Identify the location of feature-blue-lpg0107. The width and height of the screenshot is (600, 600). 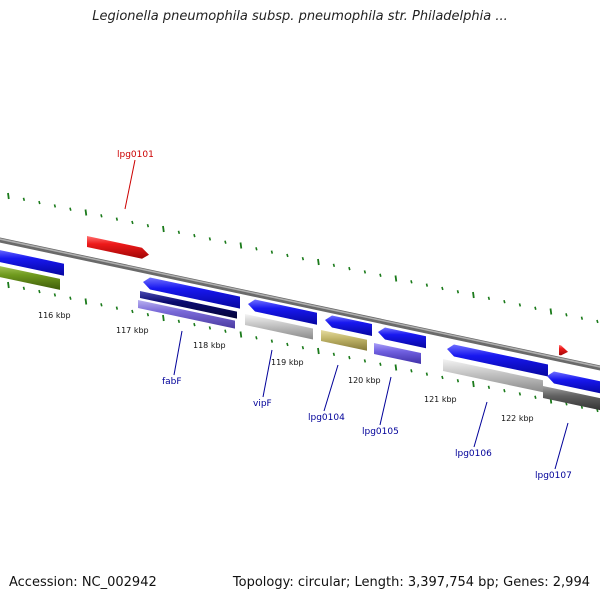
(573, 382).